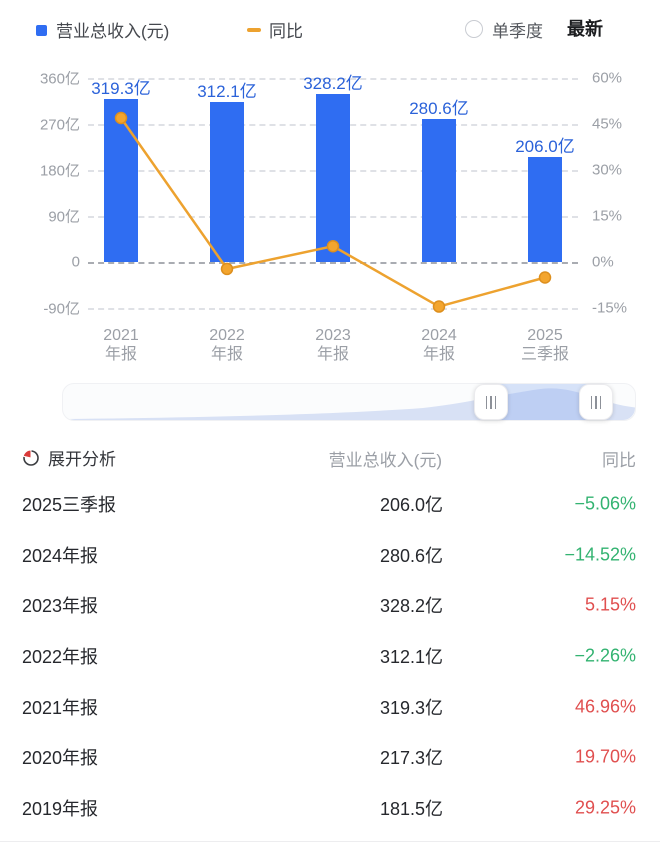 The width and height of the screenshot is (660, 843). I want to click on x-axis-label: 2024 年报, so click(439, 345).